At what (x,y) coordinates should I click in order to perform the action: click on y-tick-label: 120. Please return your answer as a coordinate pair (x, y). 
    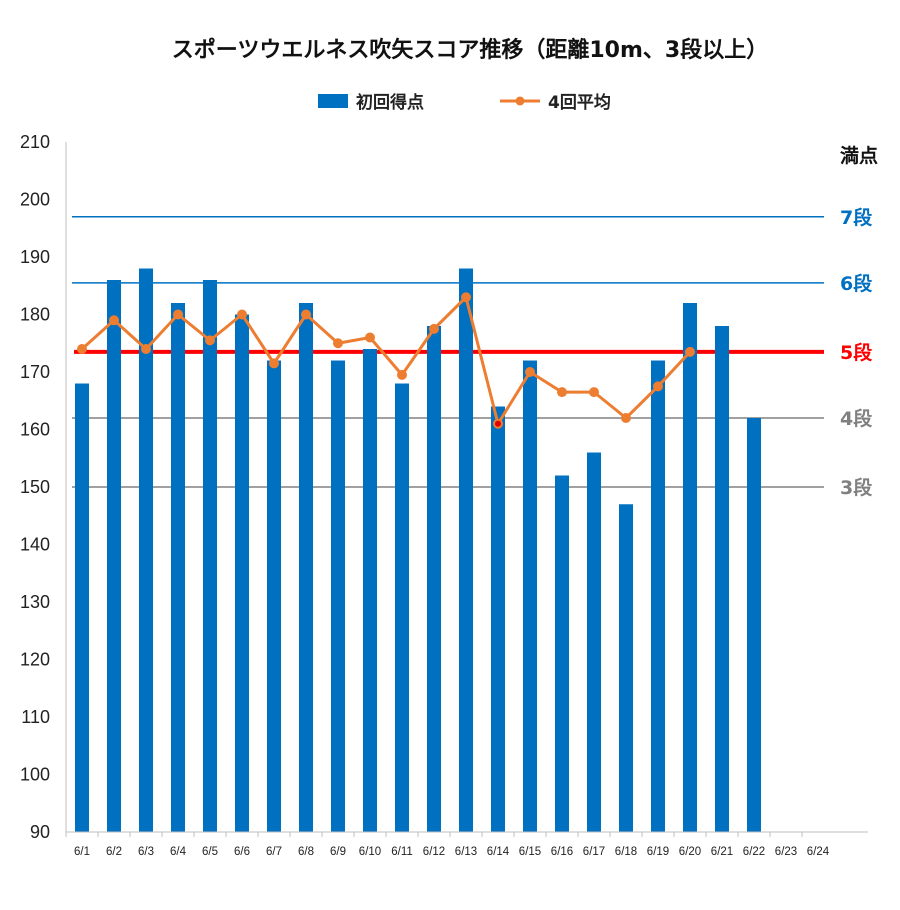
    Looking at the image, I should click on (35, 660).